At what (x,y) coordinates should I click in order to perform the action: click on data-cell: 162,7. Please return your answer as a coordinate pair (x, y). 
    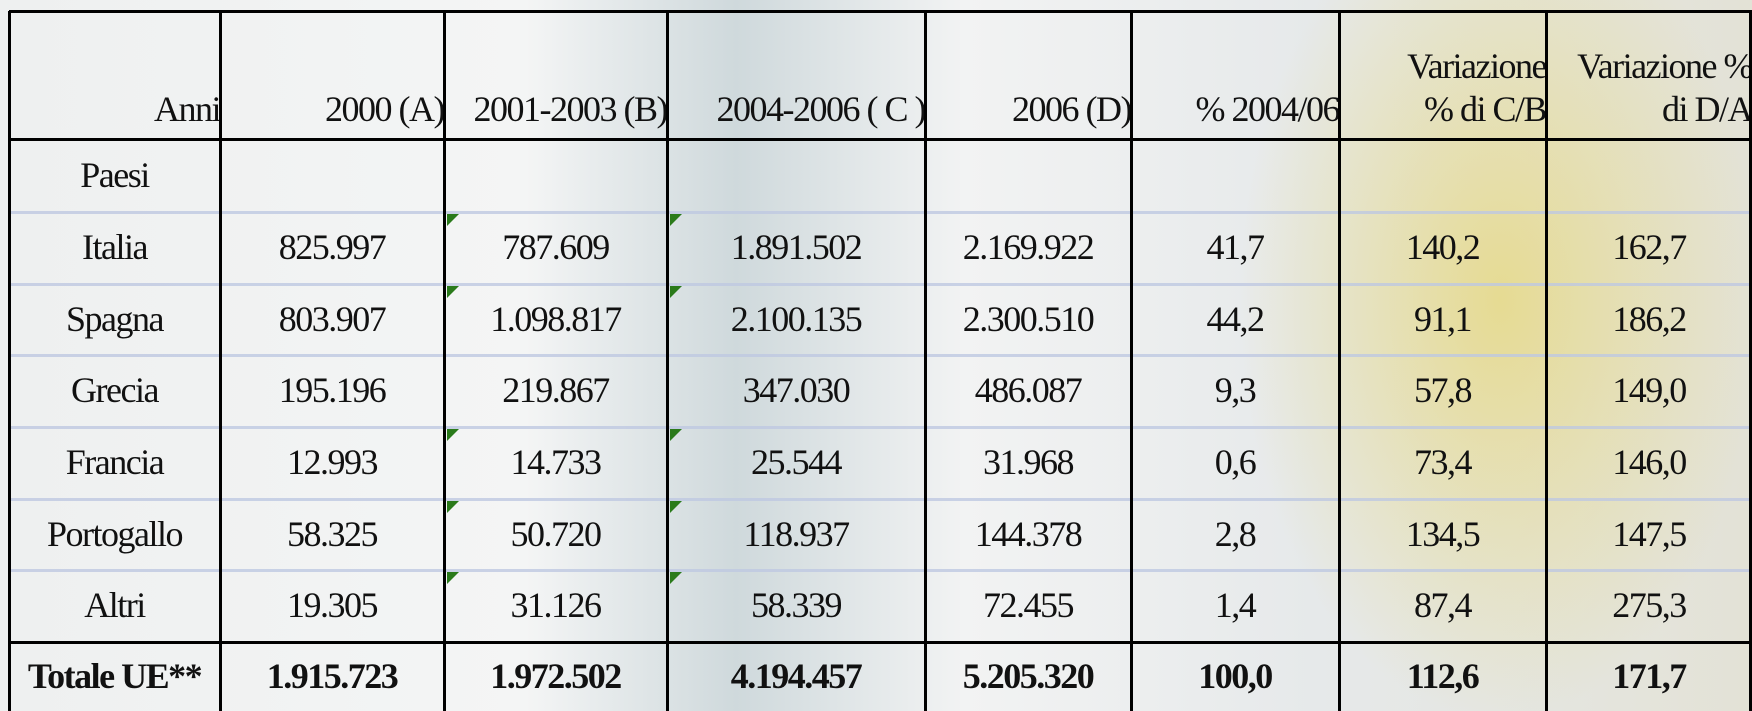
    Looking at the image, I should click on (1649, 247).